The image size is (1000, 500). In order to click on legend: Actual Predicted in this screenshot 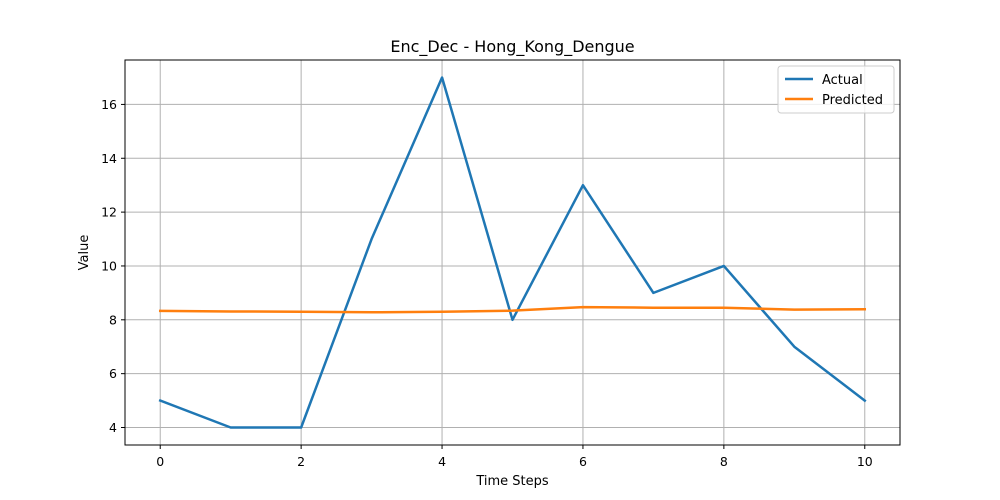, I will do `click(836, 89)`.